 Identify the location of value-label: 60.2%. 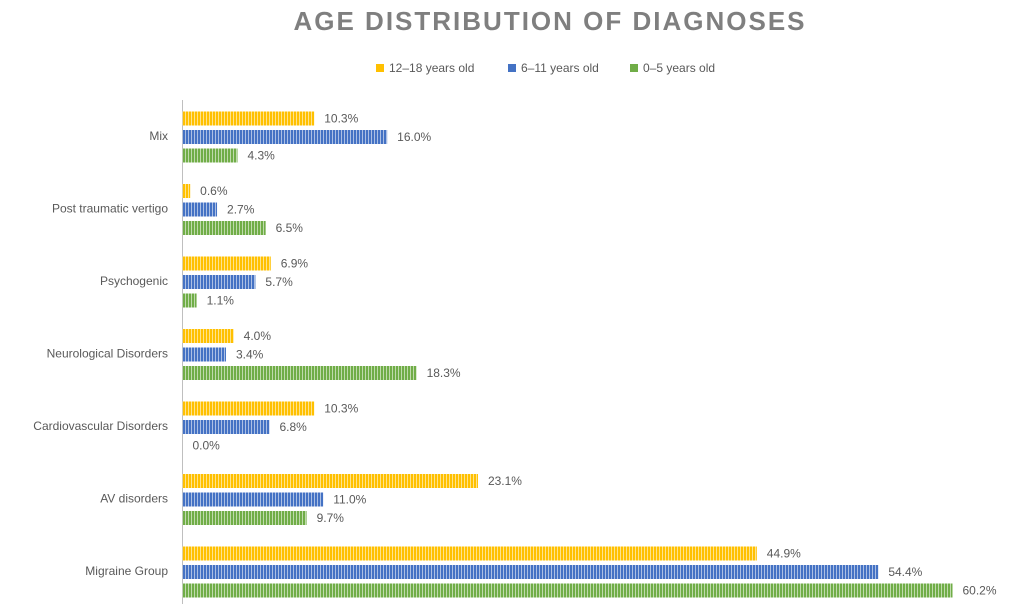
(980, 591).